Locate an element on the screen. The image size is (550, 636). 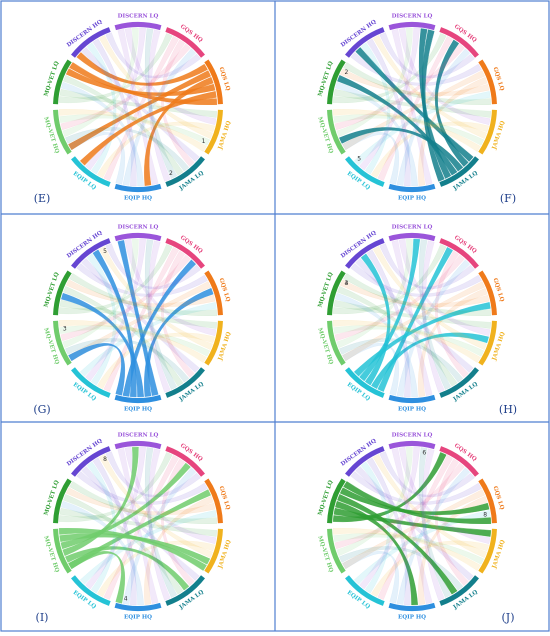
segment-tick-number: 1 is located at coordinates (204, 141).